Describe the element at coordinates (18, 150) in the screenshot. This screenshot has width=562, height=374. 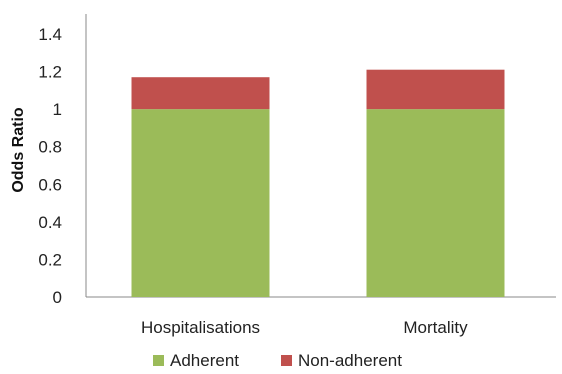
I see `y-axis-label: Odds Ratio` at that location.